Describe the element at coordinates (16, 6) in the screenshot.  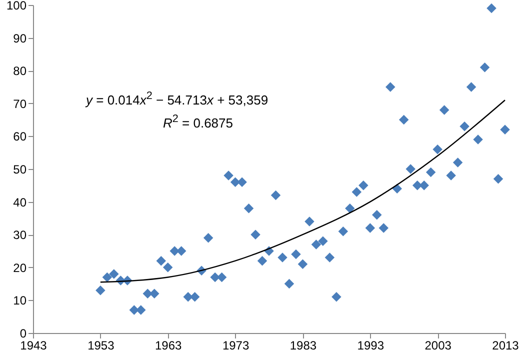
I see `y-tick-label: 100` at that location.